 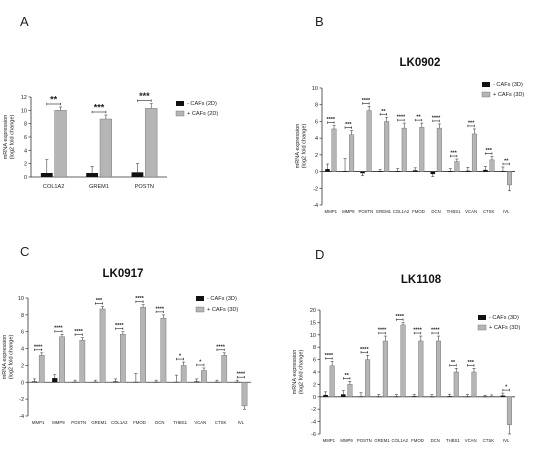 What do you see at coordinates (417, 331) in the screenshot?
I see `sig-label-d-FMOD: ****` at bounding box center [417, 331].